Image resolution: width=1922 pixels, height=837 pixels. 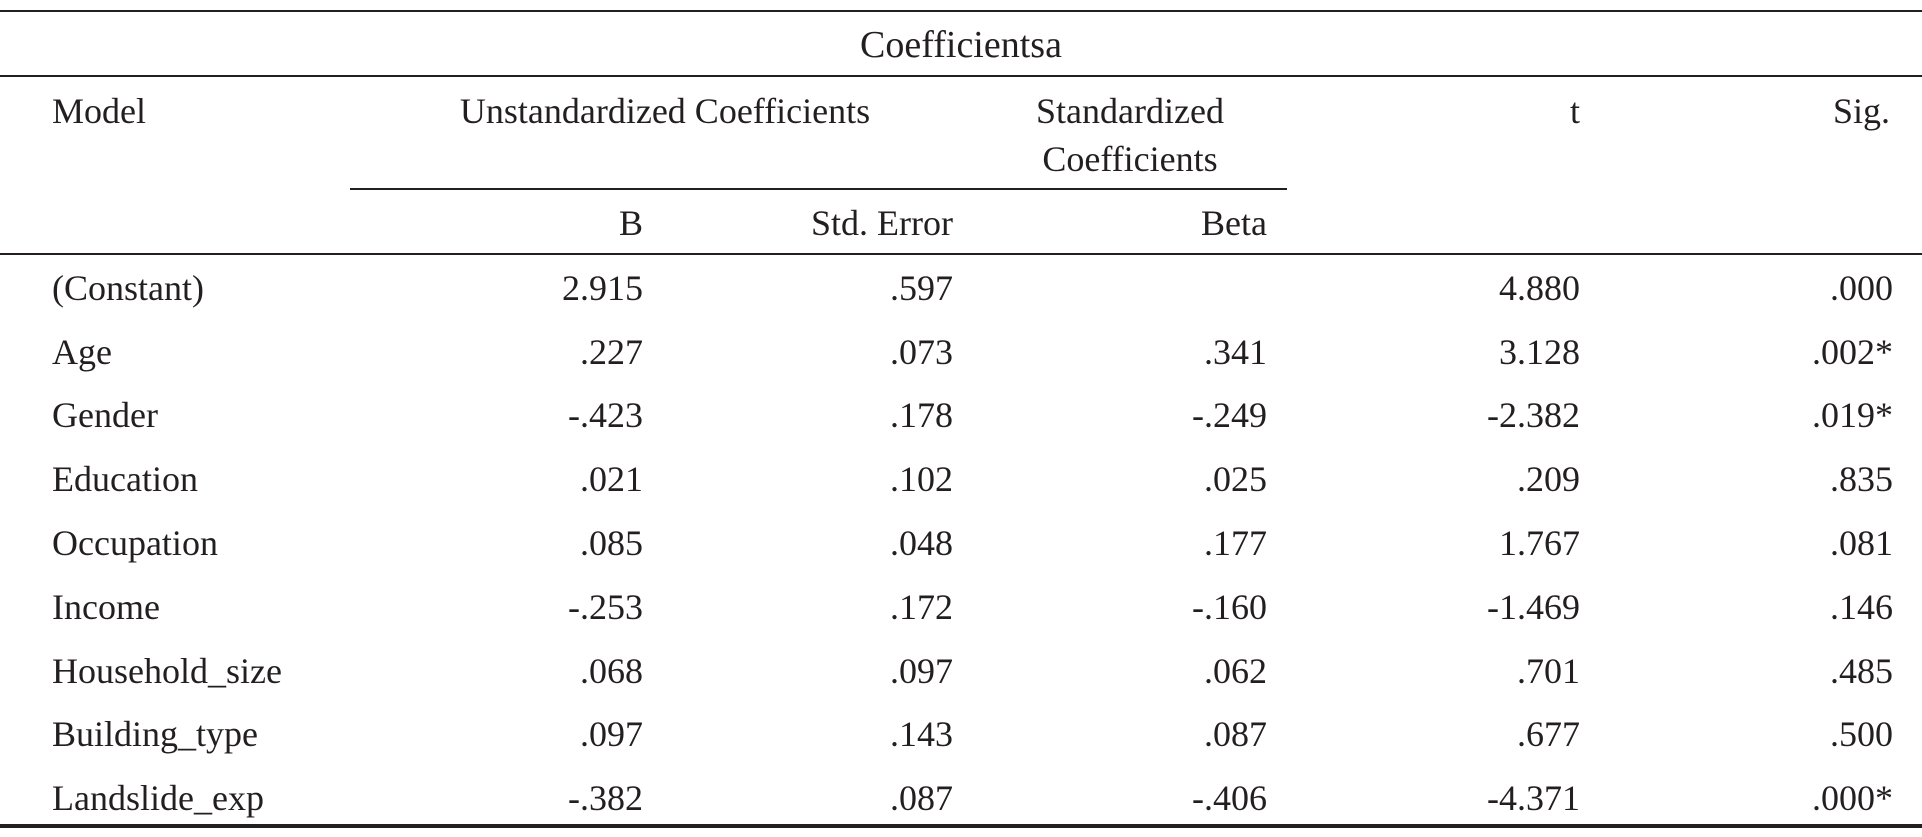 I want to click on cell-t: .209, so click(x=1548, y=479).